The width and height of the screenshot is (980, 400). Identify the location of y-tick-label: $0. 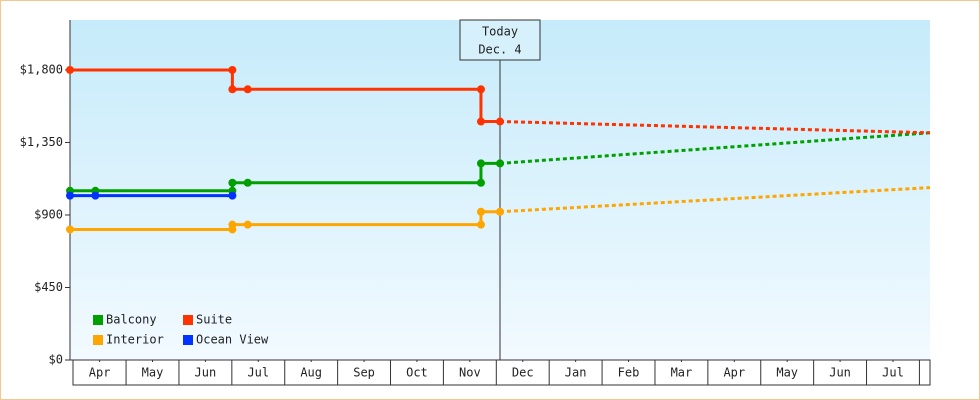
(56, 360).